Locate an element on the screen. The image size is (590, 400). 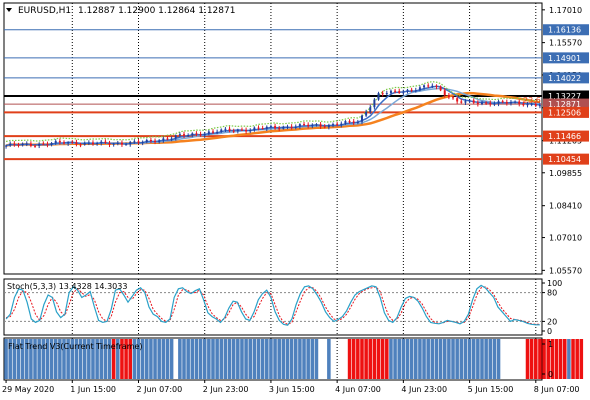
fast-moving-average-line is located at coordinates (272, 116).